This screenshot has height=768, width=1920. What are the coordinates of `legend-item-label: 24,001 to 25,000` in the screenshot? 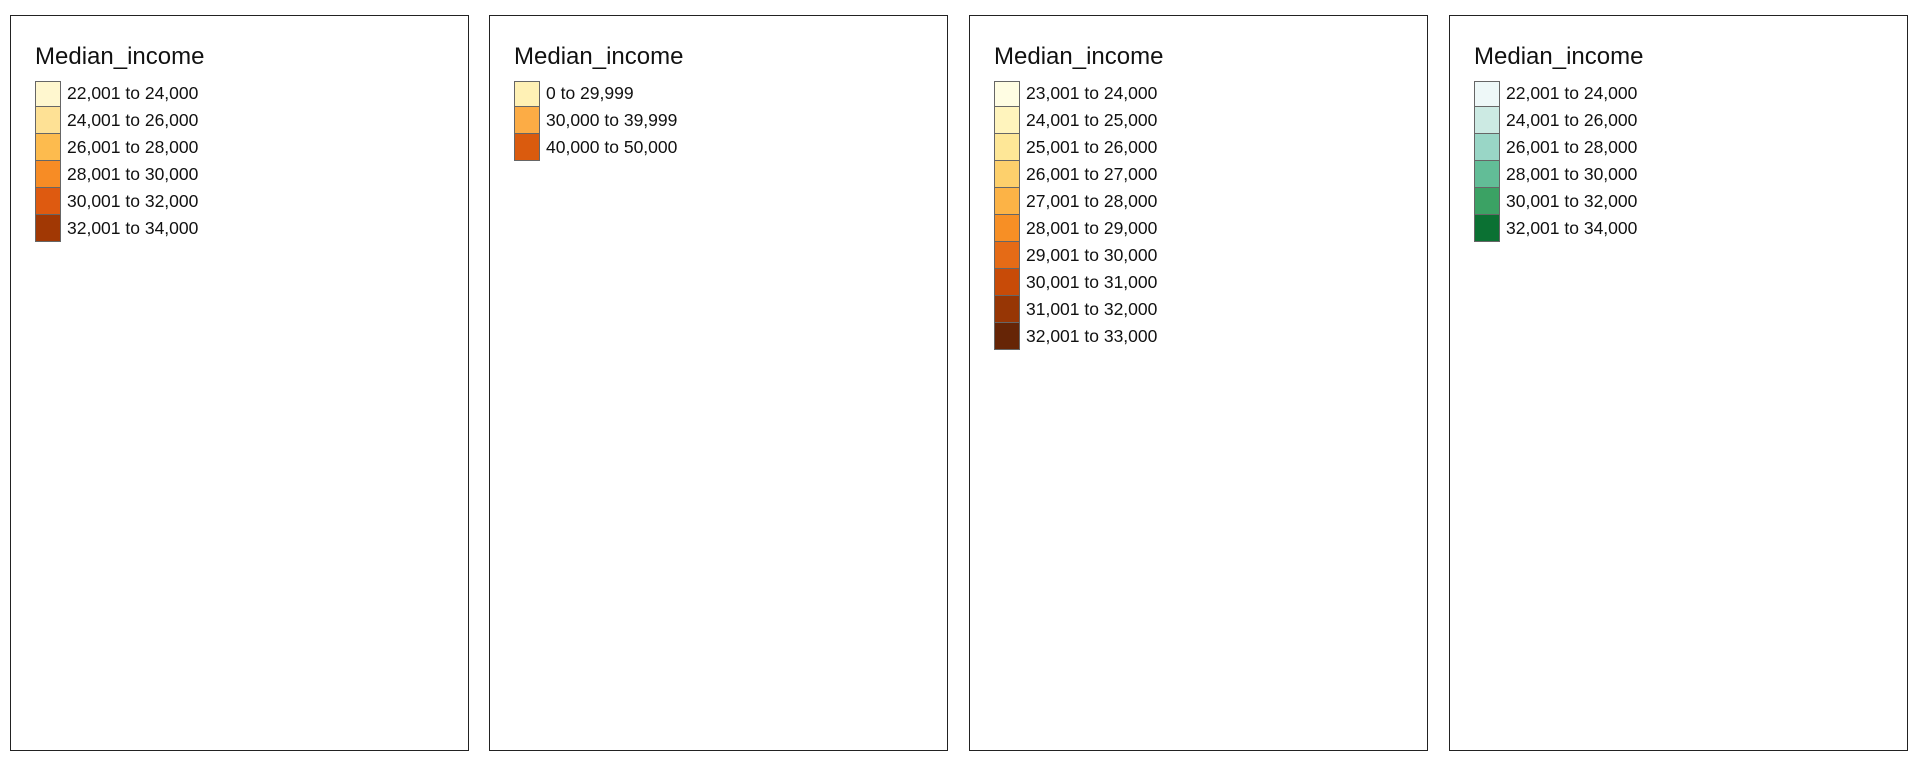 It's located at (1092, 120).